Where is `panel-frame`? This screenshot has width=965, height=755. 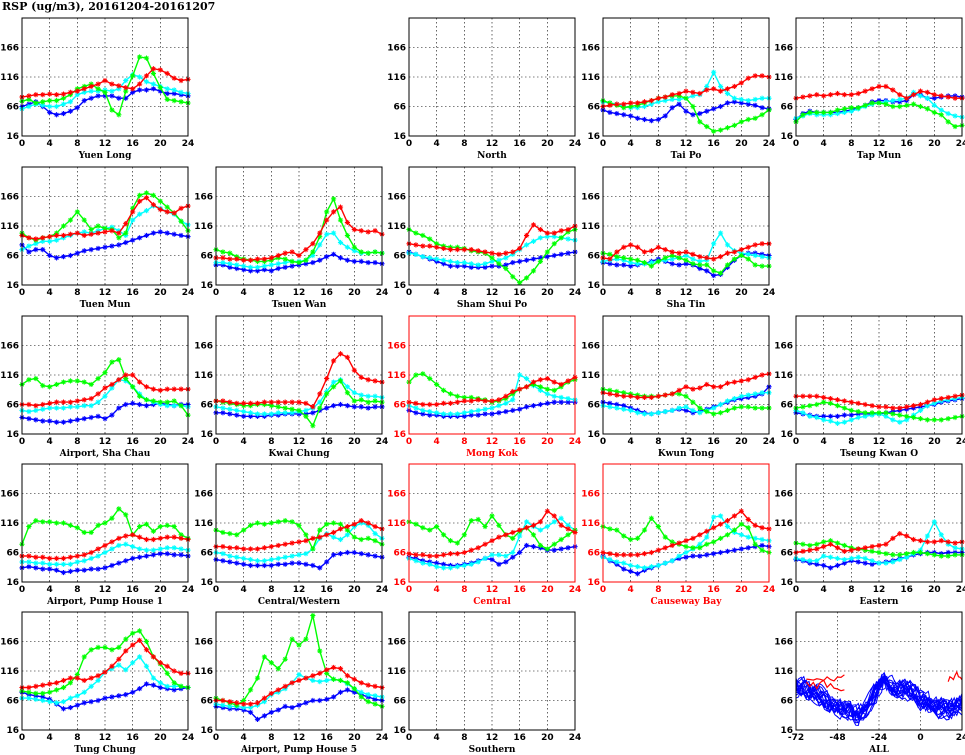 panel-frame is located at coordinates (879, 671).